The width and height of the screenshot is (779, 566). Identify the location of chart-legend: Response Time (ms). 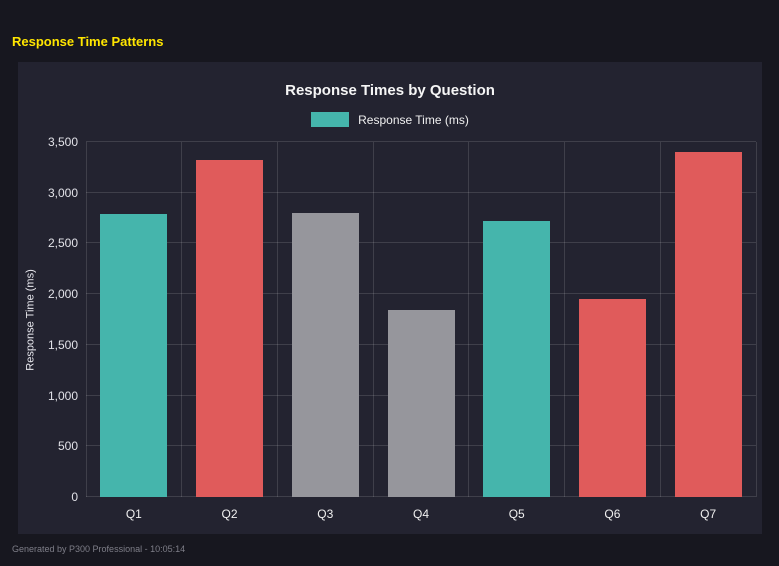
(390, 119).